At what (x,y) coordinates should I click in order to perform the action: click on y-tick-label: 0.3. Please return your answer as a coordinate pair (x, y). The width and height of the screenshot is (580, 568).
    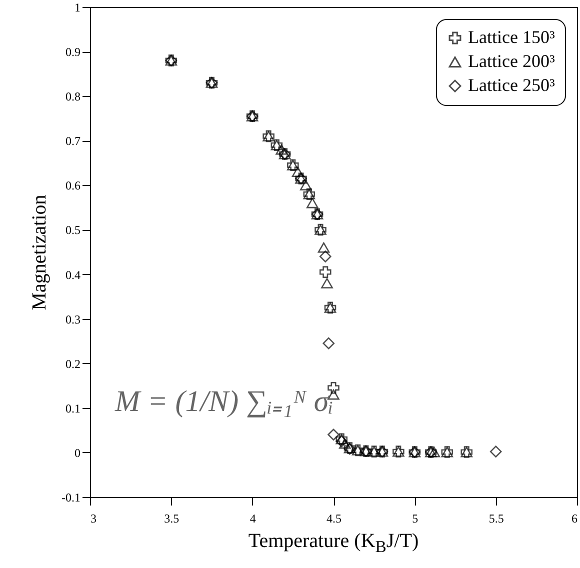
    Looking at the image, I should click on (73, 319).